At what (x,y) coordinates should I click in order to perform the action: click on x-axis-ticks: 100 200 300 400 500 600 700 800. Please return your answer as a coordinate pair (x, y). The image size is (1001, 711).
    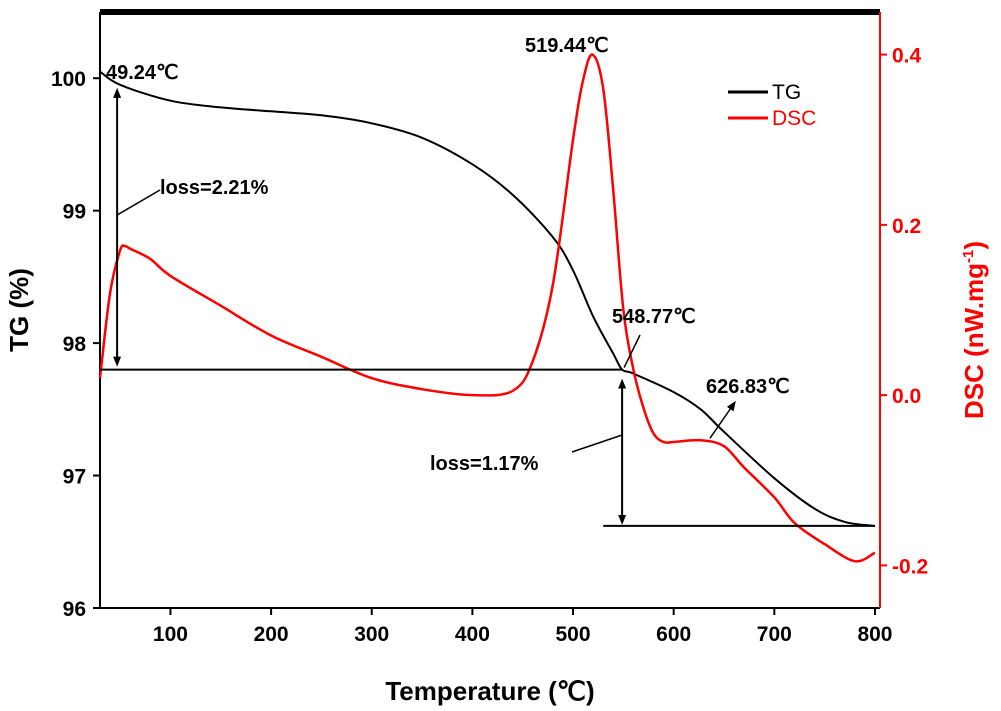
    Looking at the image, I should click on (522, 627).